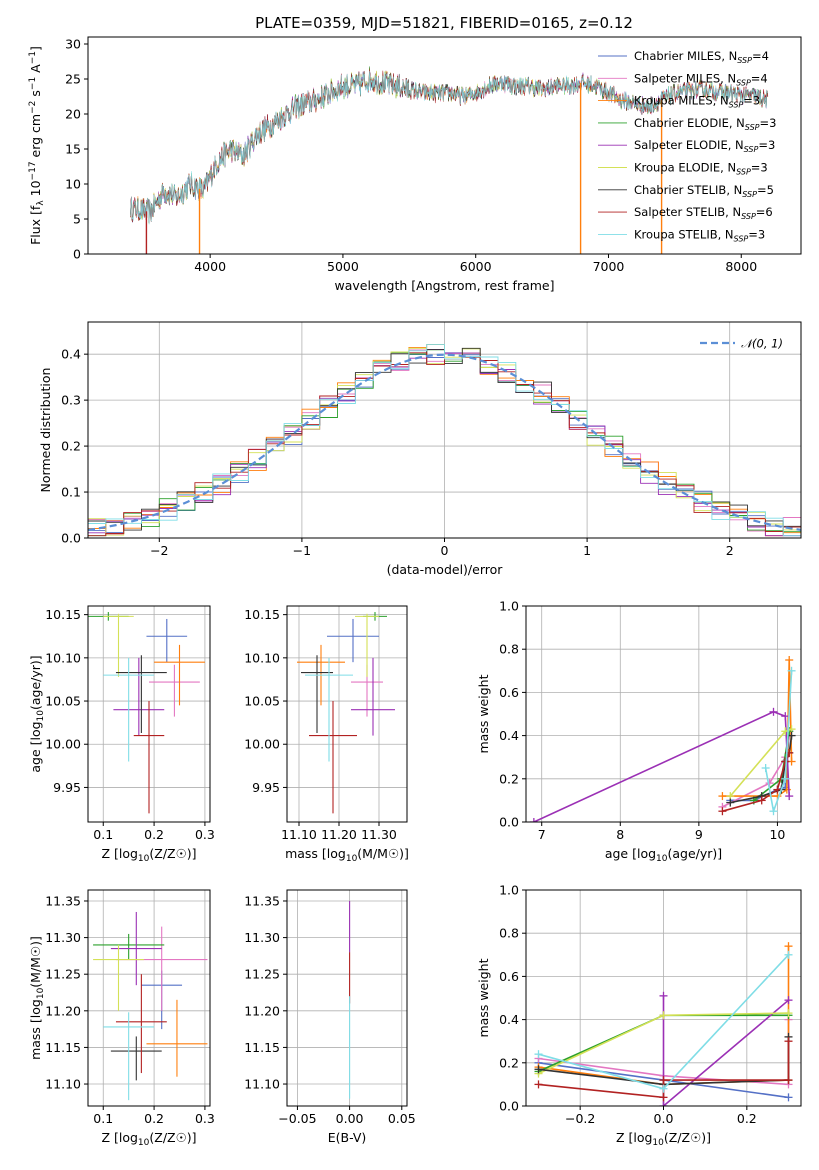 This screenshot has height=1170, width=819. What do you see at coordinates (402, 1118) in the screenshot?
I see `x-tick-label: 0.05` at bounding box center [402, 1118].